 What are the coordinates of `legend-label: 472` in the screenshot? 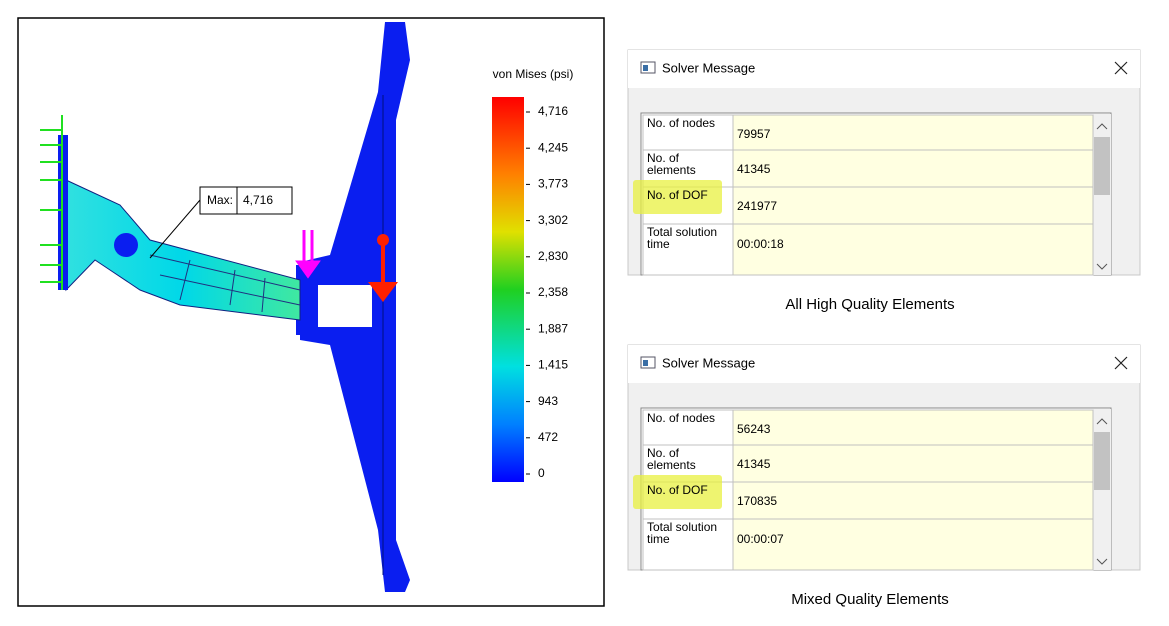 It's located at (548, 437).